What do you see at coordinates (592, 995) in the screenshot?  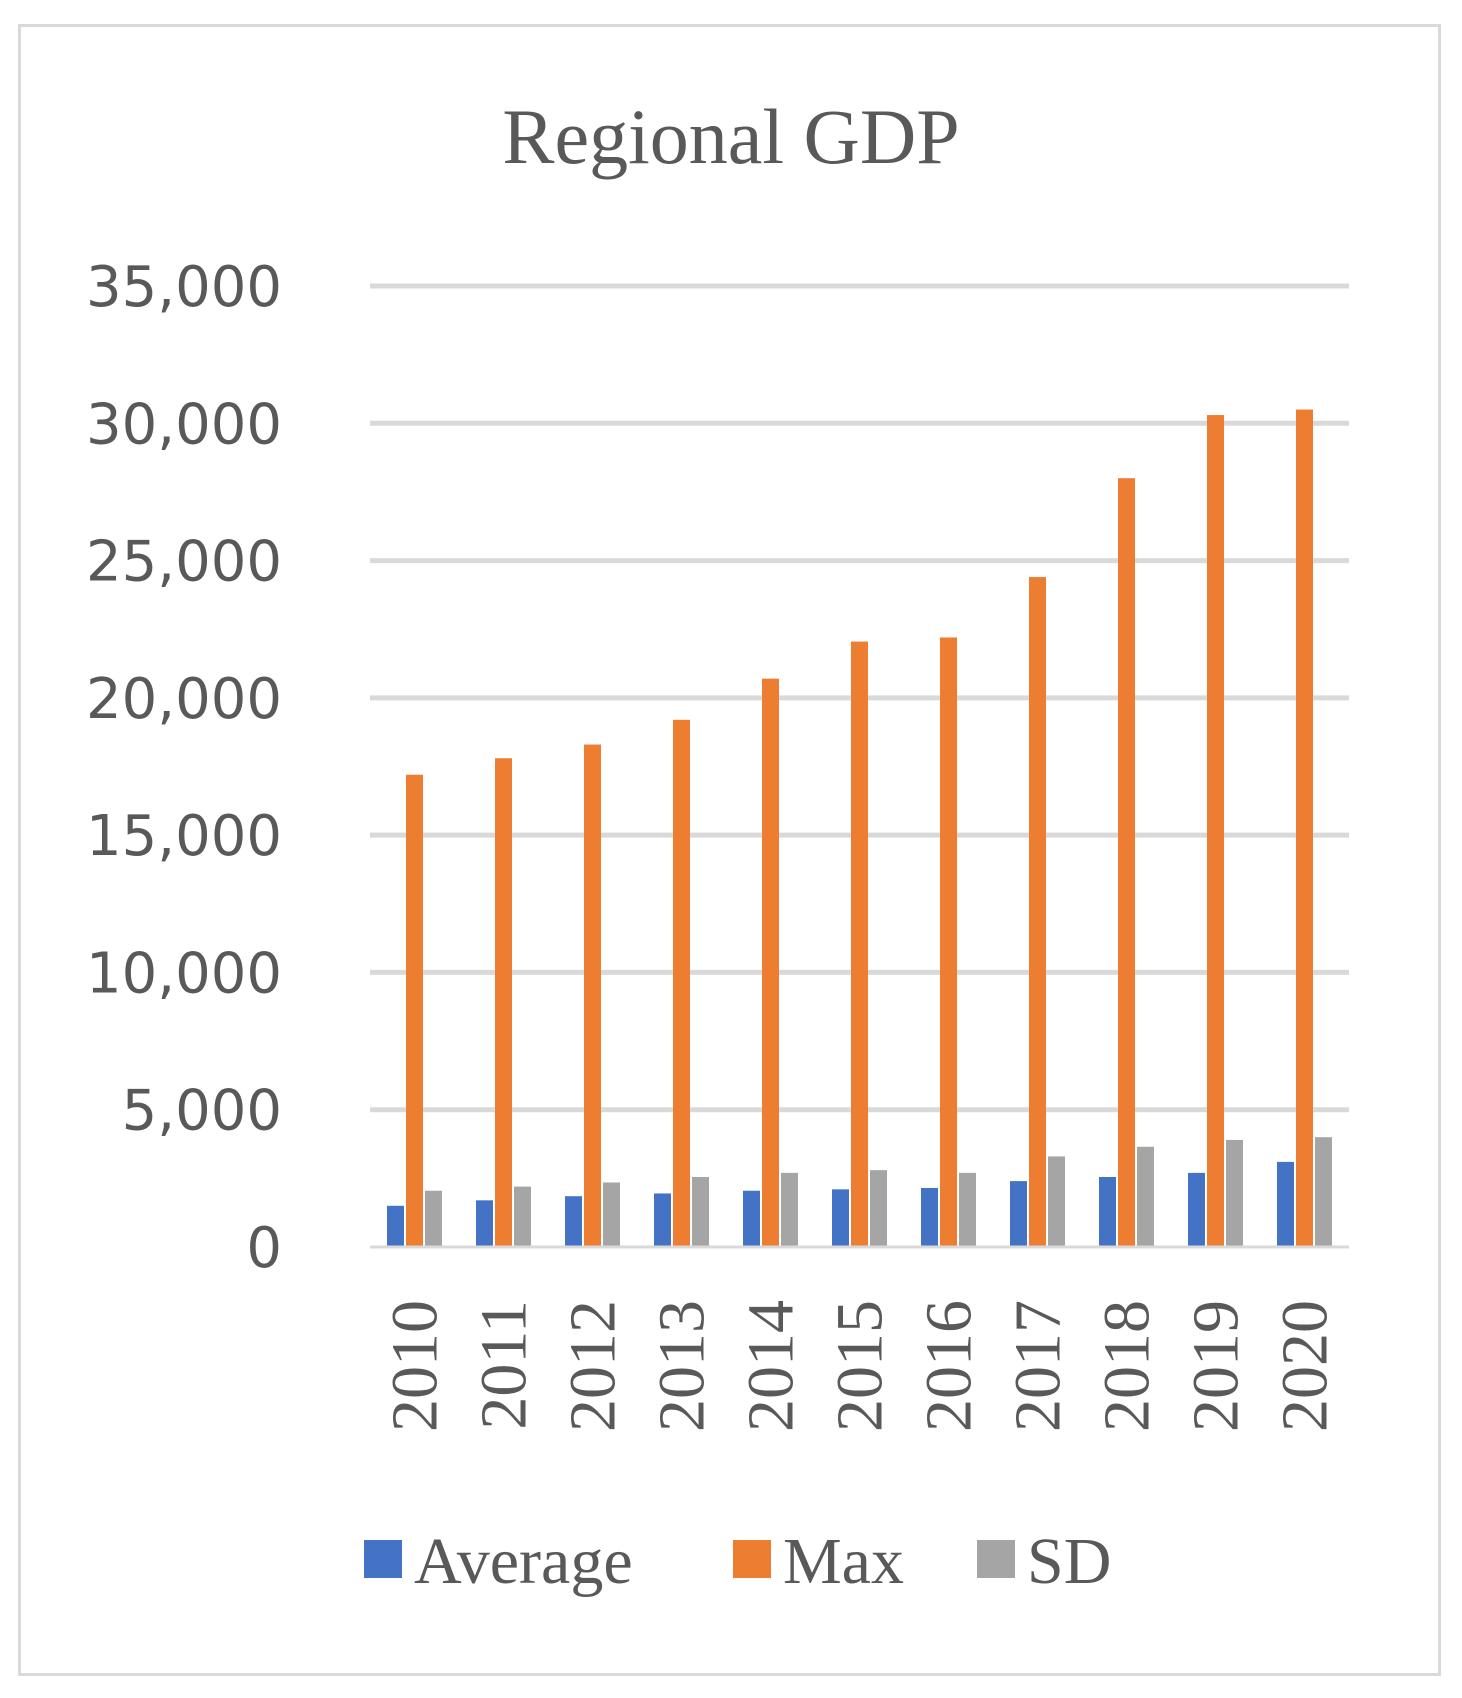 I see `bar-max-2012` at bounding box center [592, 995].